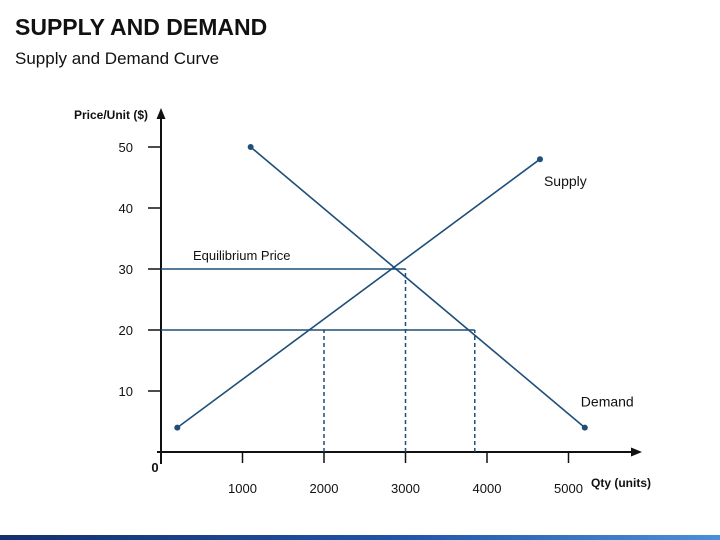 This screenshot has height=540, width=720. What do you see at coordinates (126, 391) in the screenshot?
I see `y-tick-label: 10` at bounding box center [126, 391].